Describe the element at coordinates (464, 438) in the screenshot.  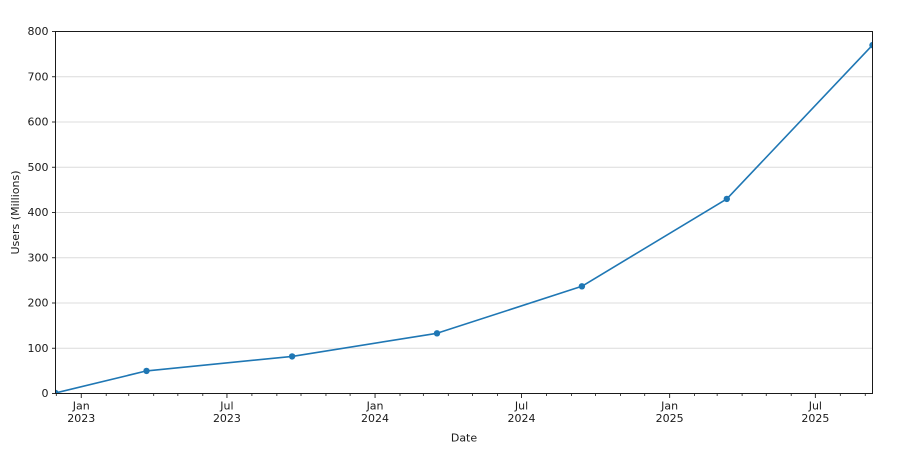
I see `x-axis-label: Date` at that location.